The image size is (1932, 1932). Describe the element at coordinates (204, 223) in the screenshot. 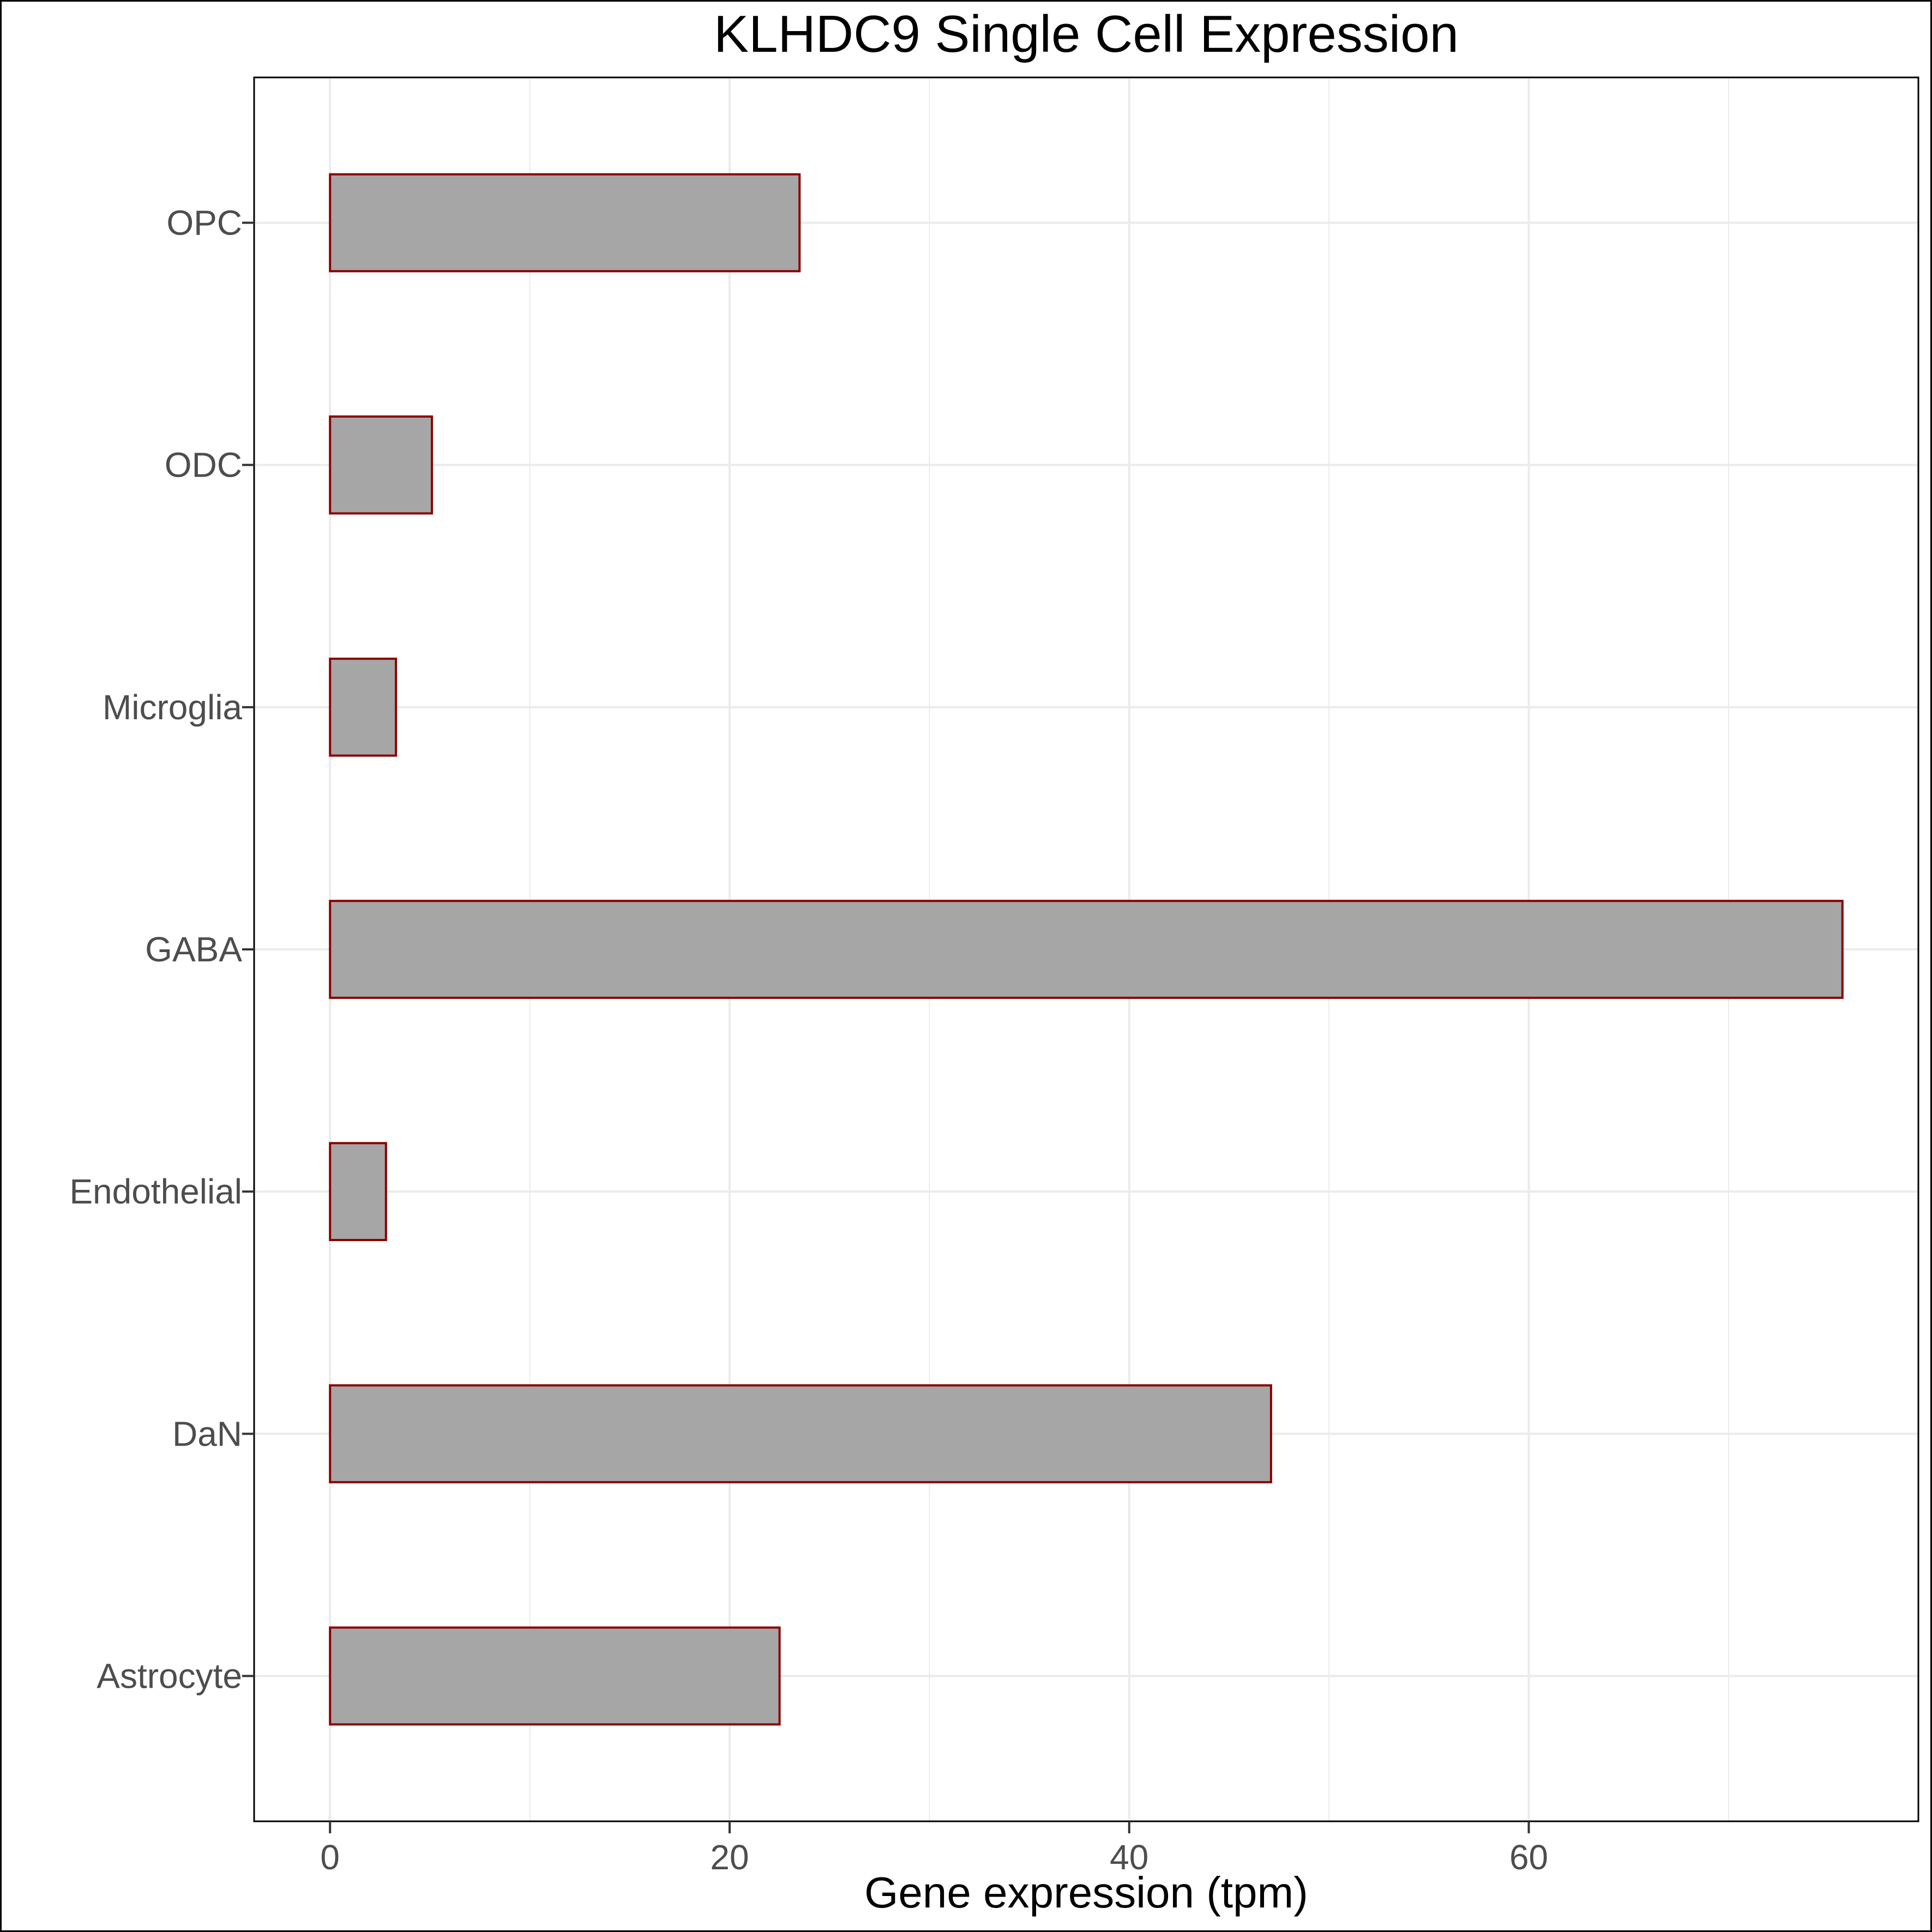

I see `y-tick-label: OPC` at that location.